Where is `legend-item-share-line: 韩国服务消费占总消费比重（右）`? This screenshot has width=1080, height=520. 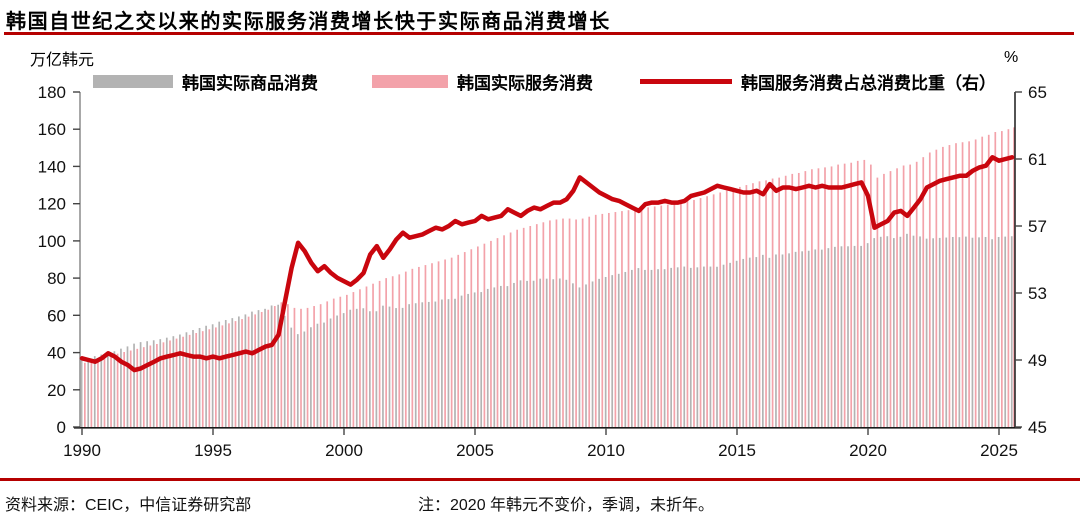
legend-item-share-line: 韩国服务消费占总消费比重（右） is located at coordinates (818, 81).